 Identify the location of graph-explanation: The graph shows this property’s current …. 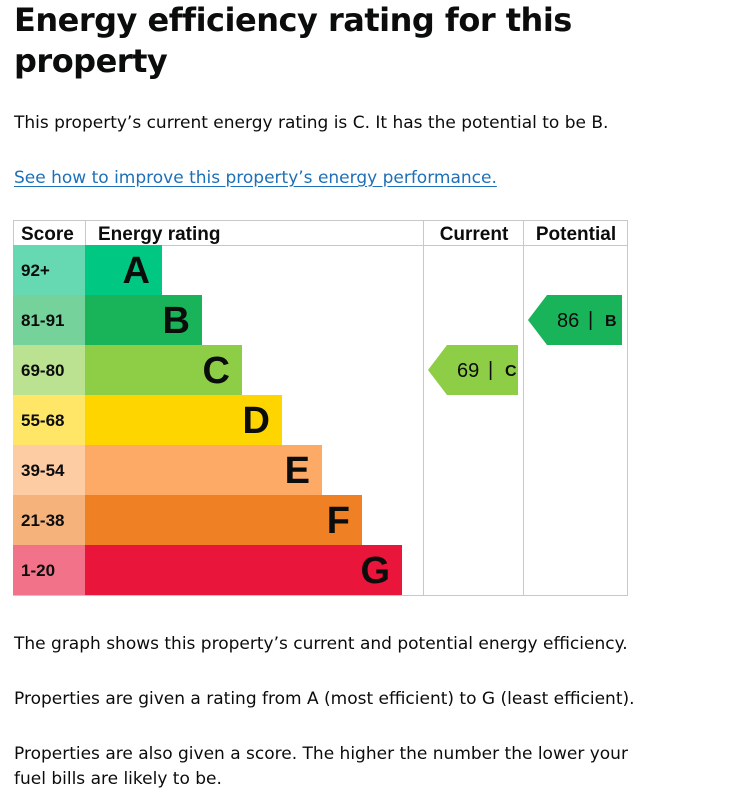
(321, 644).